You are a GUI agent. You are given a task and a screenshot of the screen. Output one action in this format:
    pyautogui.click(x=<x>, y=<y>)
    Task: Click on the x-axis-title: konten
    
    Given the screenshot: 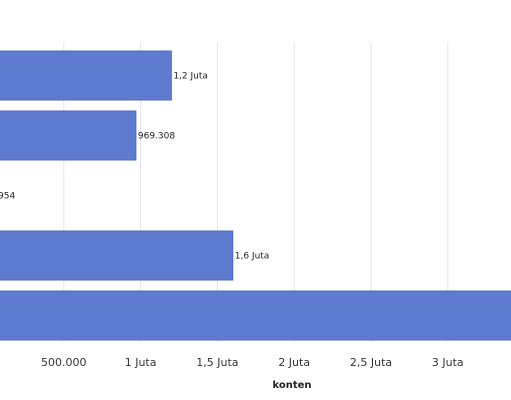 What is the action you would take?
    pyautogui.click(x=291, y=385)
    